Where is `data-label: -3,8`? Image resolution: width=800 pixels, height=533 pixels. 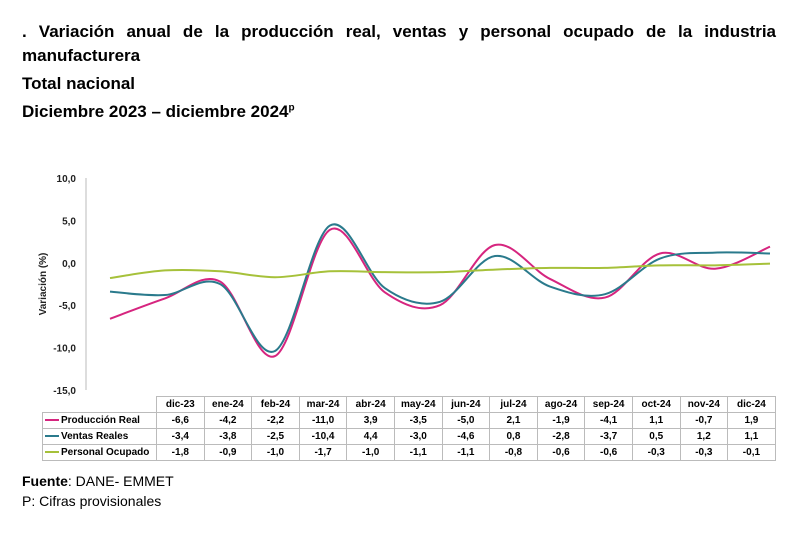
data-label: -3,8 is located at coordinates (228, 436).